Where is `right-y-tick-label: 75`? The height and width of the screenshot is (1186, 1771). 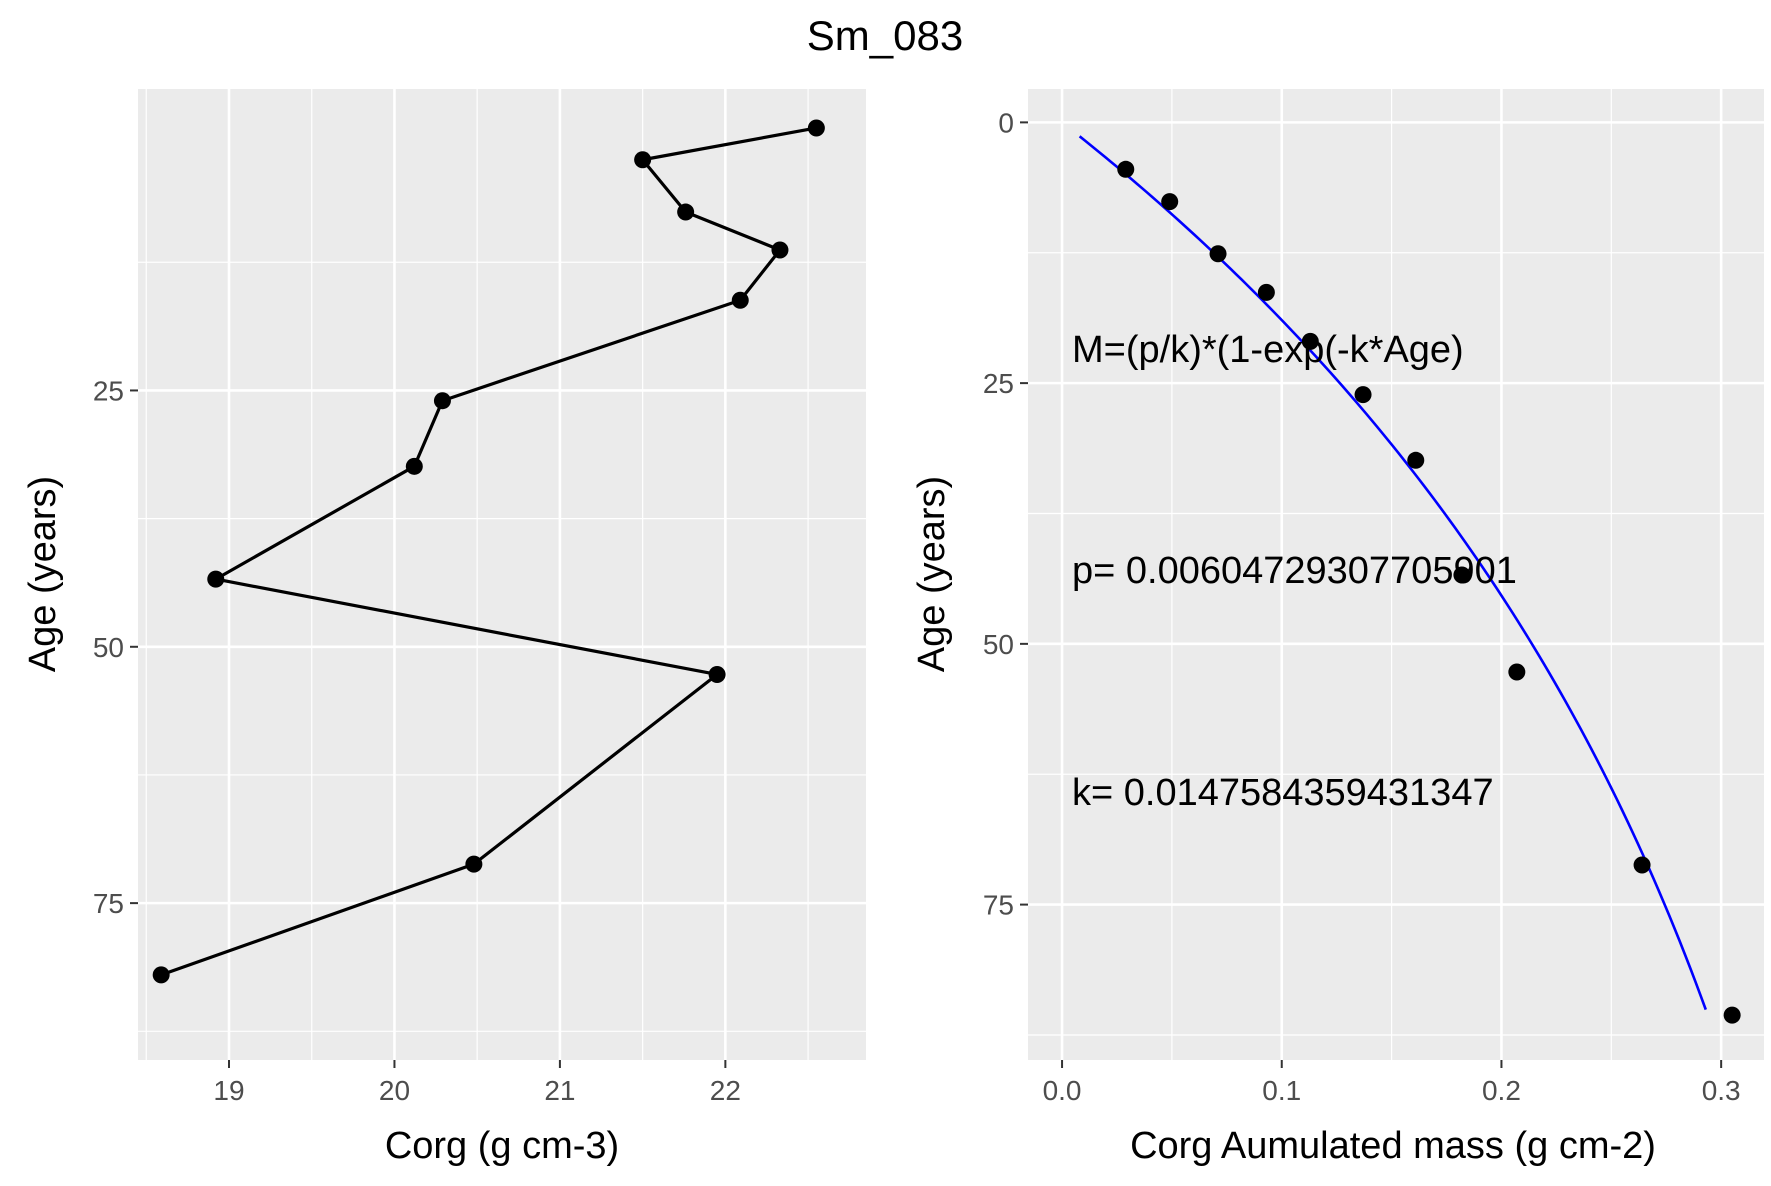 right-y-tick-label: 75 is located at coordinates (998, 905).